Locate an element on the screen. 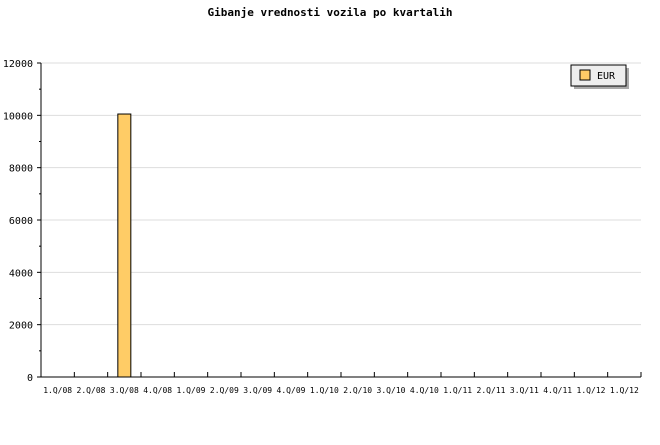 This screenshot has height=445, width=660. x-tick-label: 2.Q/08 is located at coordinates (91, 390).